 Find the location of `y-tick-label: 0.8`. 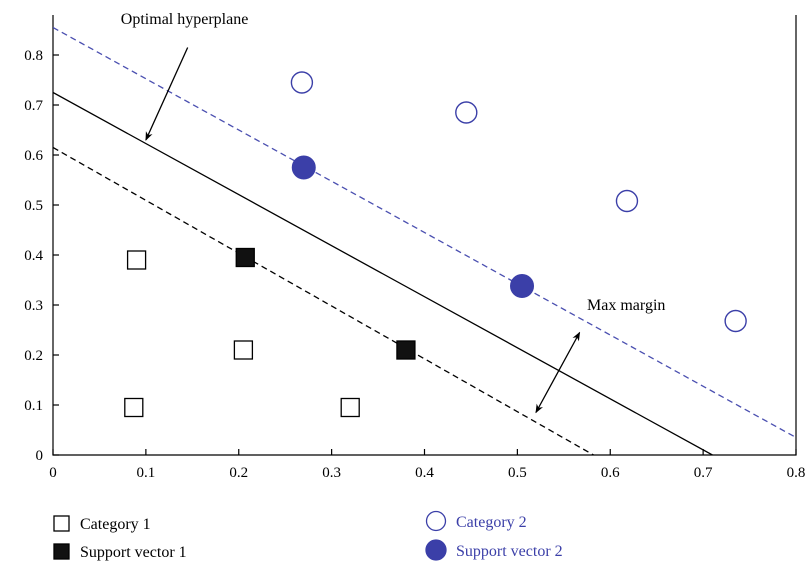

y-tick-label: 0.8 is located at coordinates (33, 56).